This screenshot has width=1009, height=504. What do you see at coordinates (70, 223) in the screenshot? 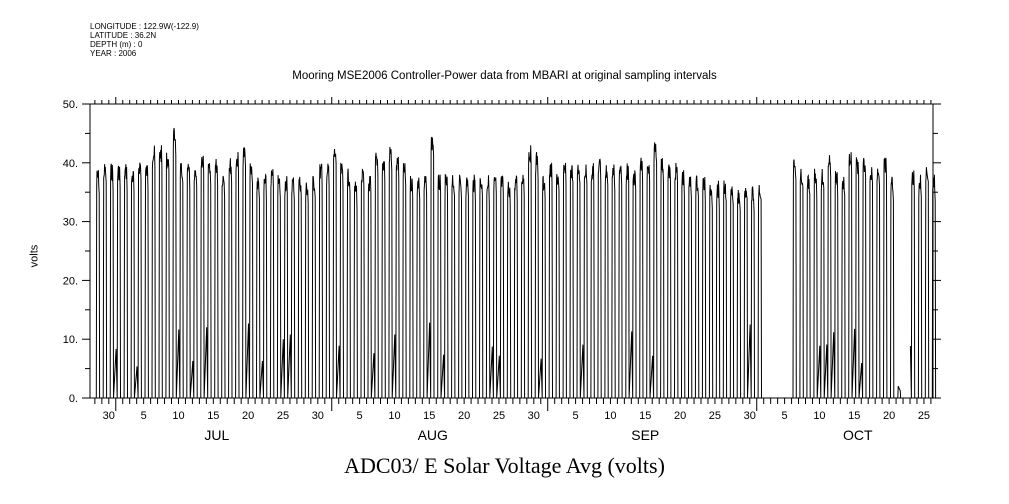
I see `y-tick-label: 30.` at bounding box center [70, 223].